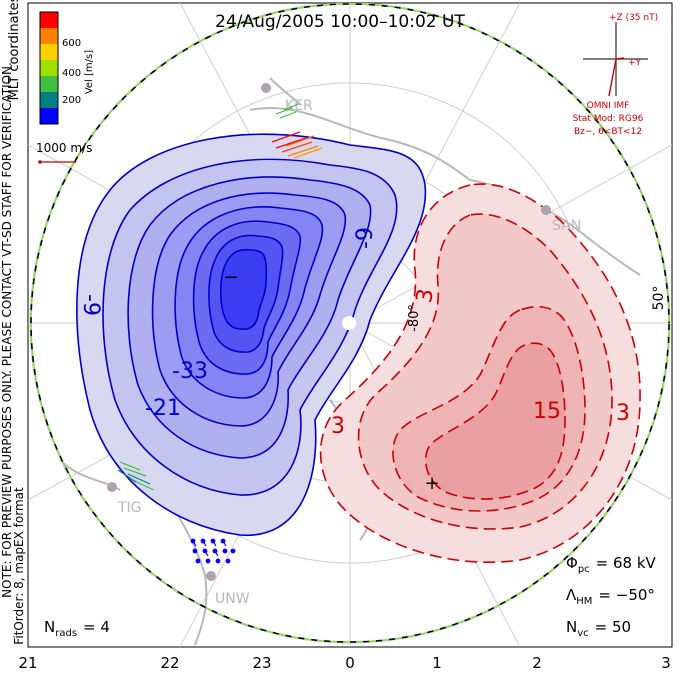 The image size is (680, 674). I want to click on imf-z-label: +Z (35 nT), so click(633, 18).